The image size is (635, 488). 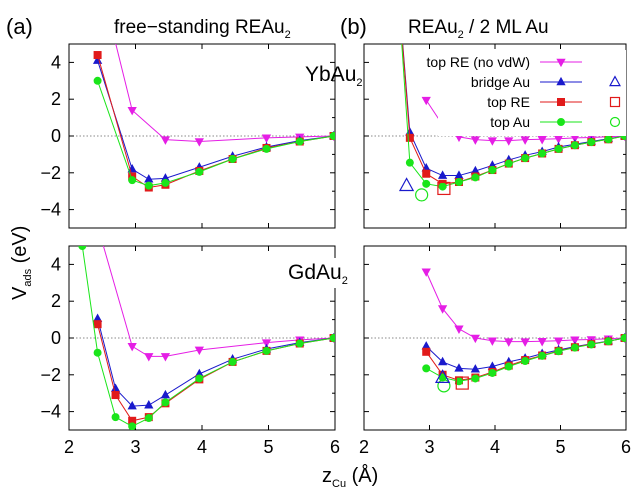 What do you see at coordinates (525, 307) in the screenshot?
I see `series-line-top_re_novdw` at bounding box center [525, 307].